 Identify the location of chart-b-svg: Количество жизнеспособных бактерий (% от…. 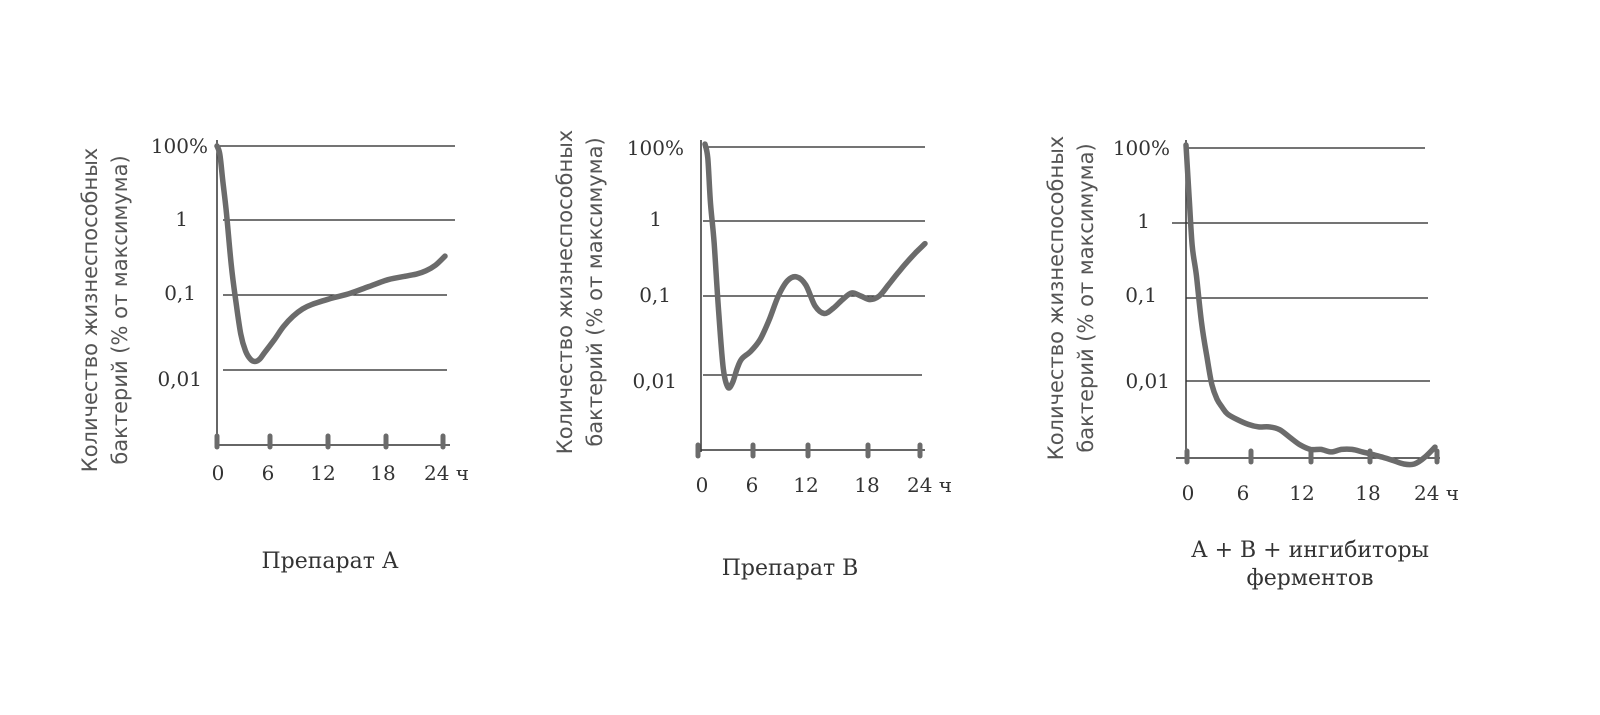
(752, 313).